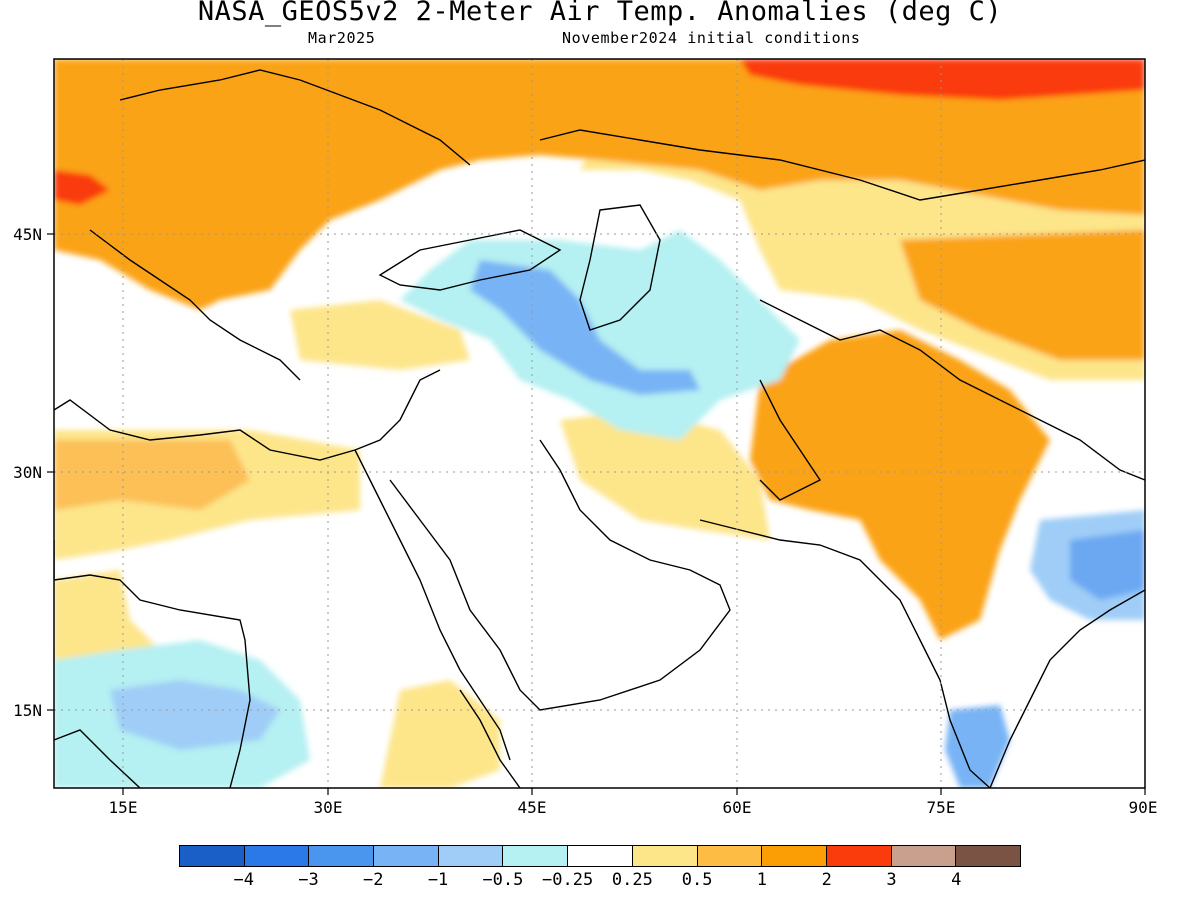  Describe the element at coordinates (762, 880) in the screenshot. I see `legend-label: 1` at that location.